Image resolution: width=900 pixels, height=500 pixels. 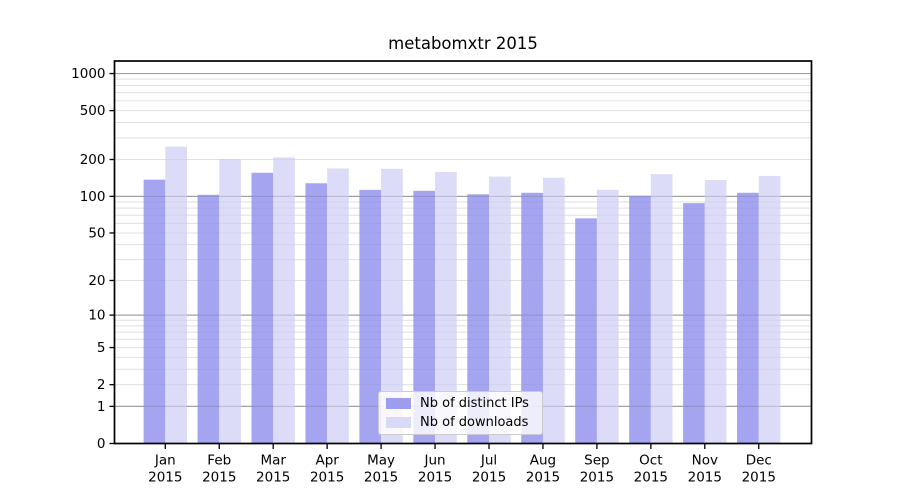 I want to click on y-tick-label: 1, so click(x=101, y=407).